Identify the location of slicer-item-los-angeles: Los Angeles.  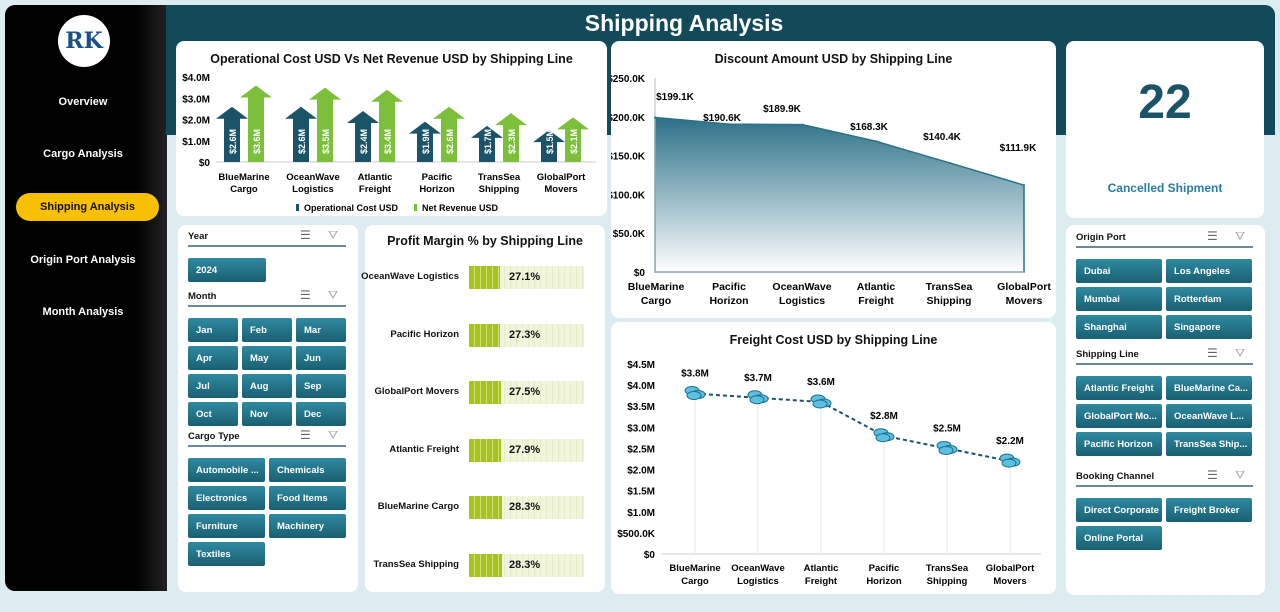
(1209, 271).